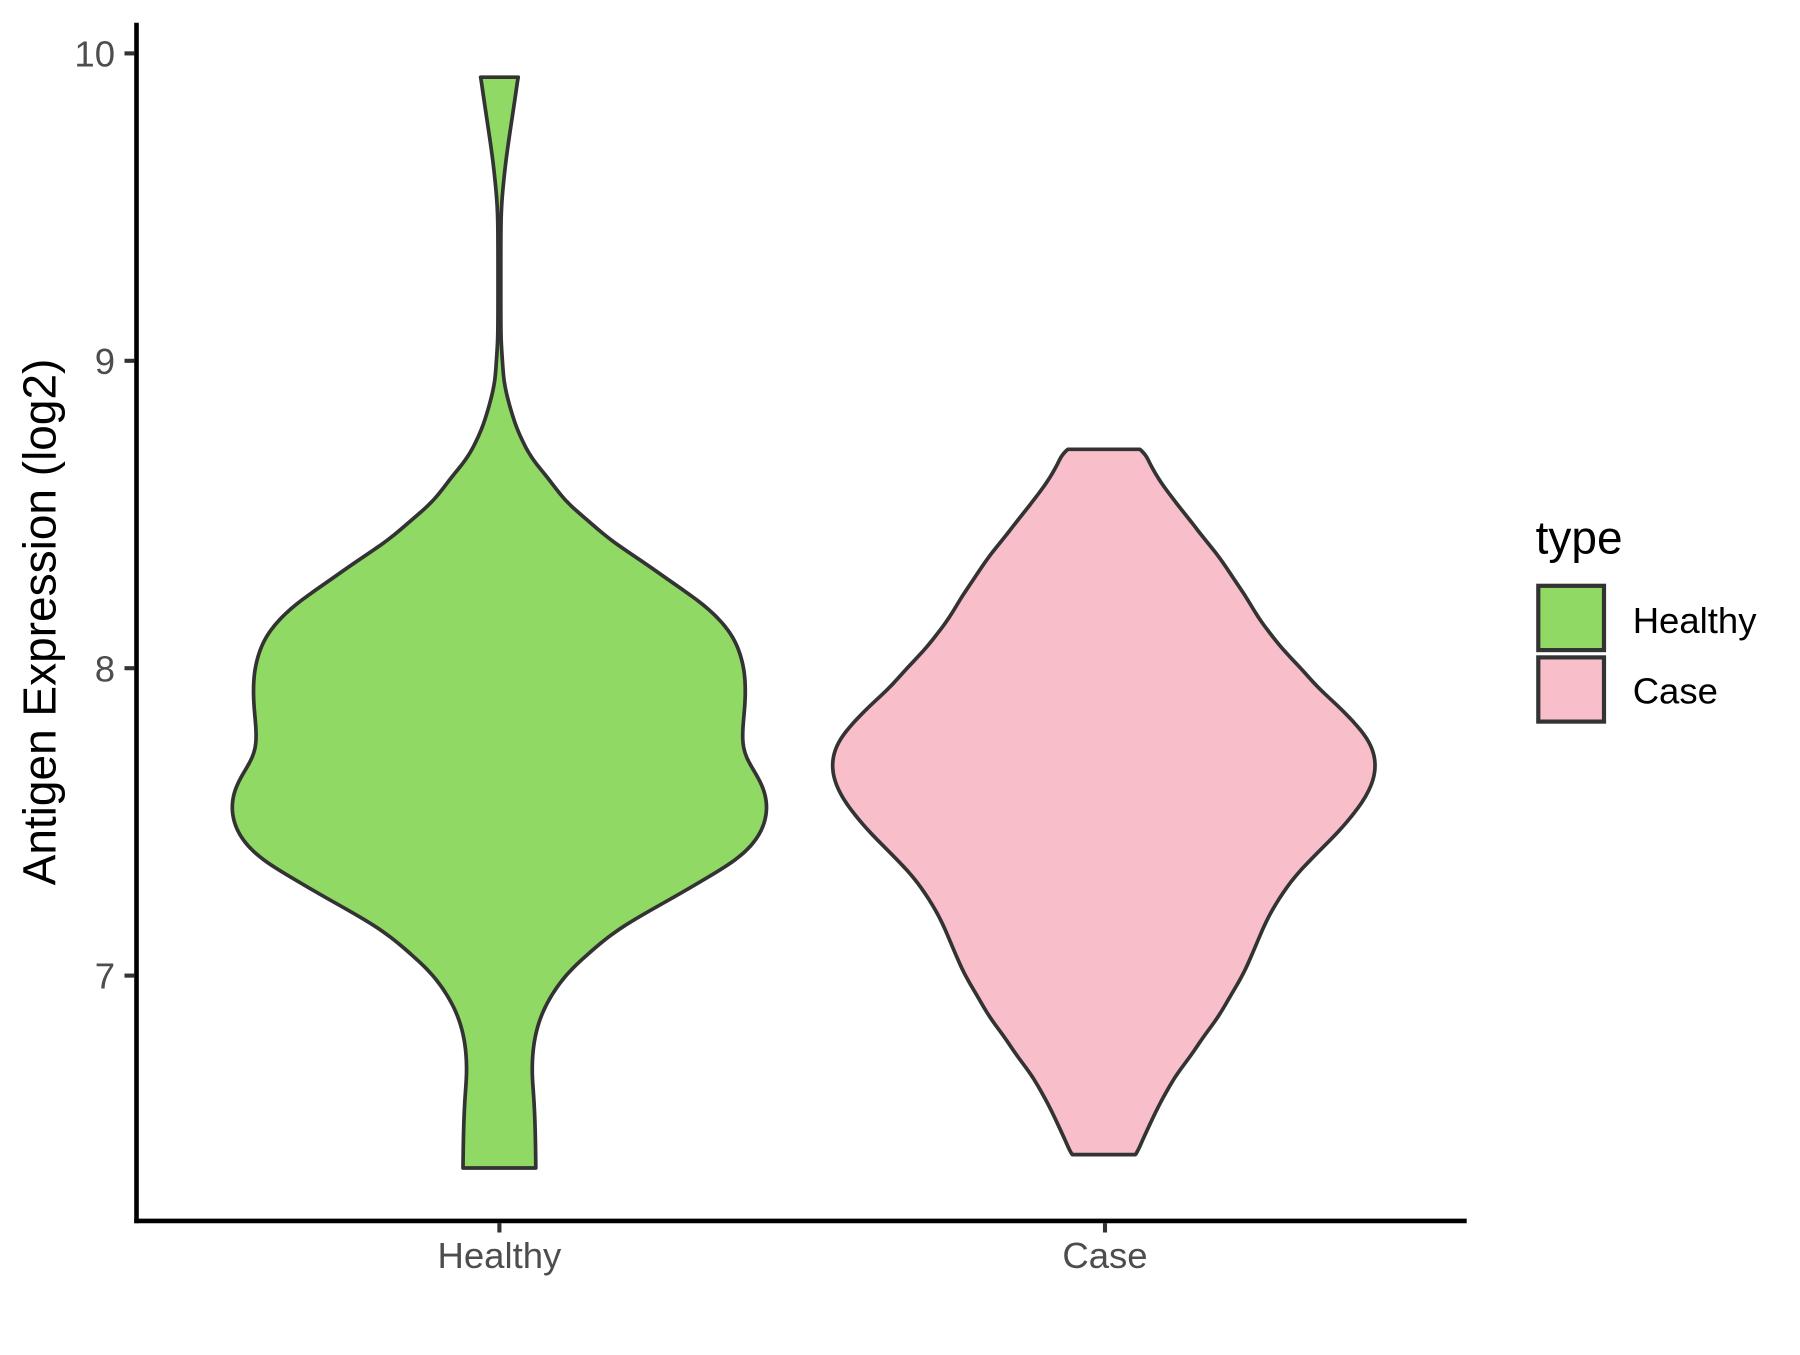  I want to click on svg-text: 8, so click(105, 668).